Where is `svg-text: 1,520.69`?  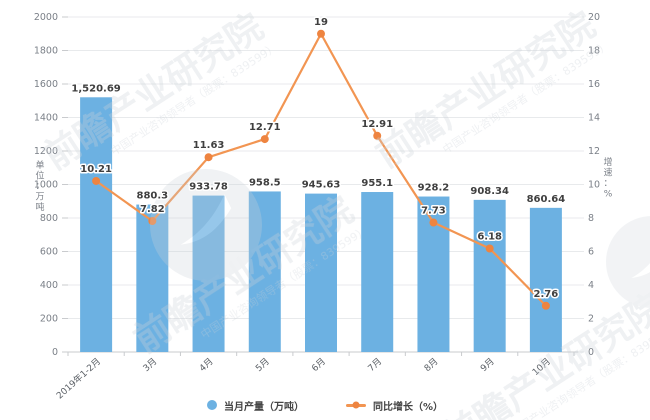
svg-text: 1,520.69 is located at coordinates (95, 88).